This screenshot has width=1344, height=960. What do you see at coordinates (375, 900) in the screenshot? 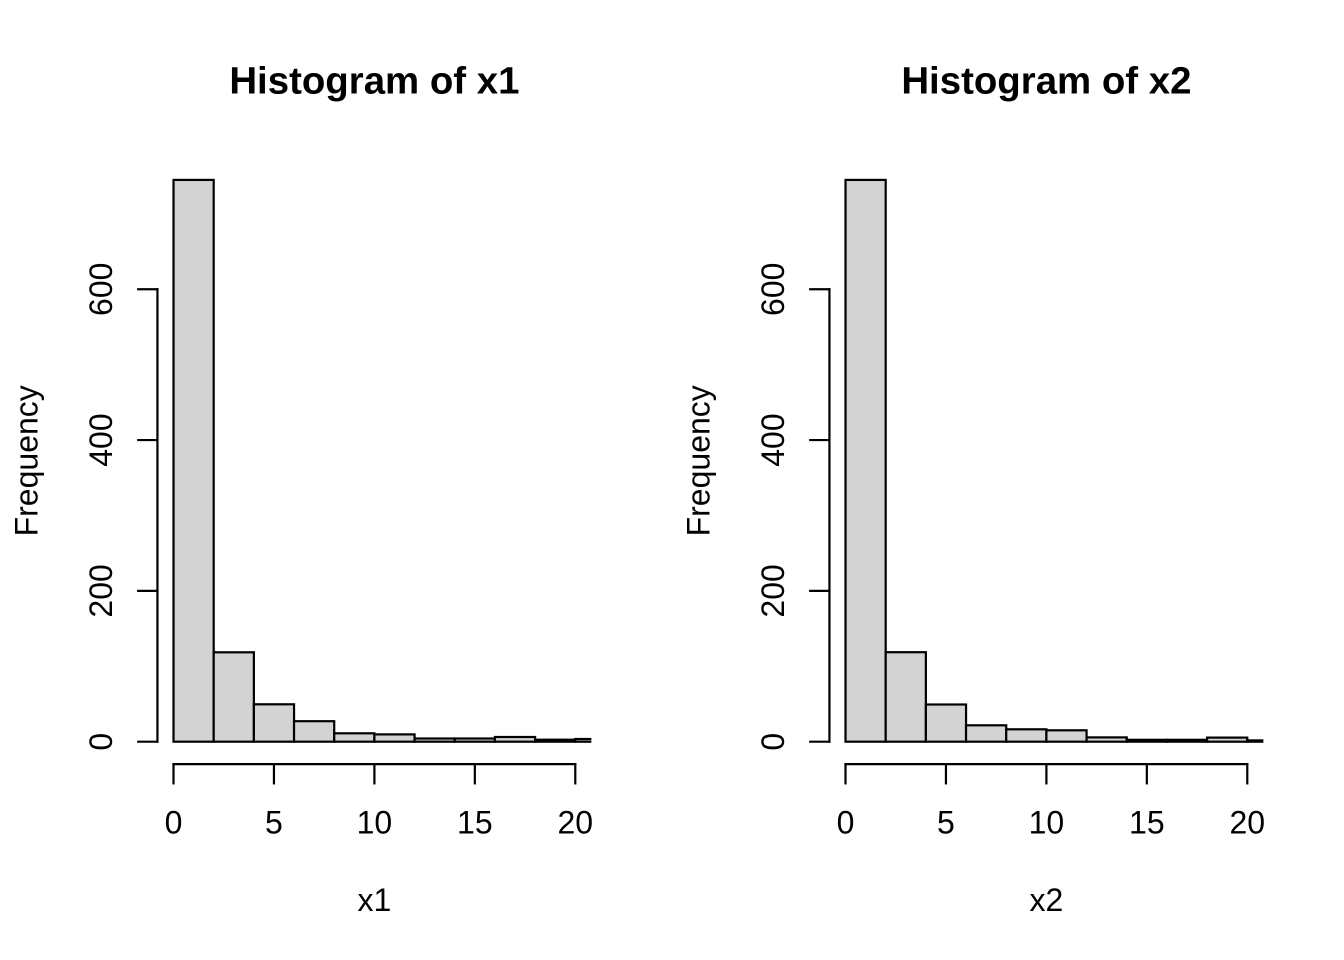
I see `svg-text: x1` at bounding box center [375, 900].